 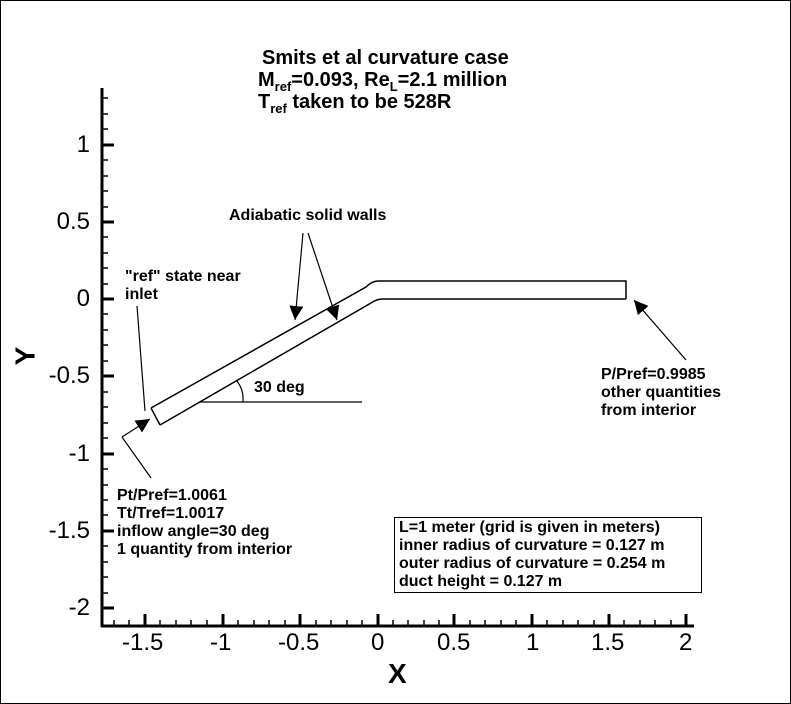 I want to click on duct-upper-wall, so click(x=388, y=344).